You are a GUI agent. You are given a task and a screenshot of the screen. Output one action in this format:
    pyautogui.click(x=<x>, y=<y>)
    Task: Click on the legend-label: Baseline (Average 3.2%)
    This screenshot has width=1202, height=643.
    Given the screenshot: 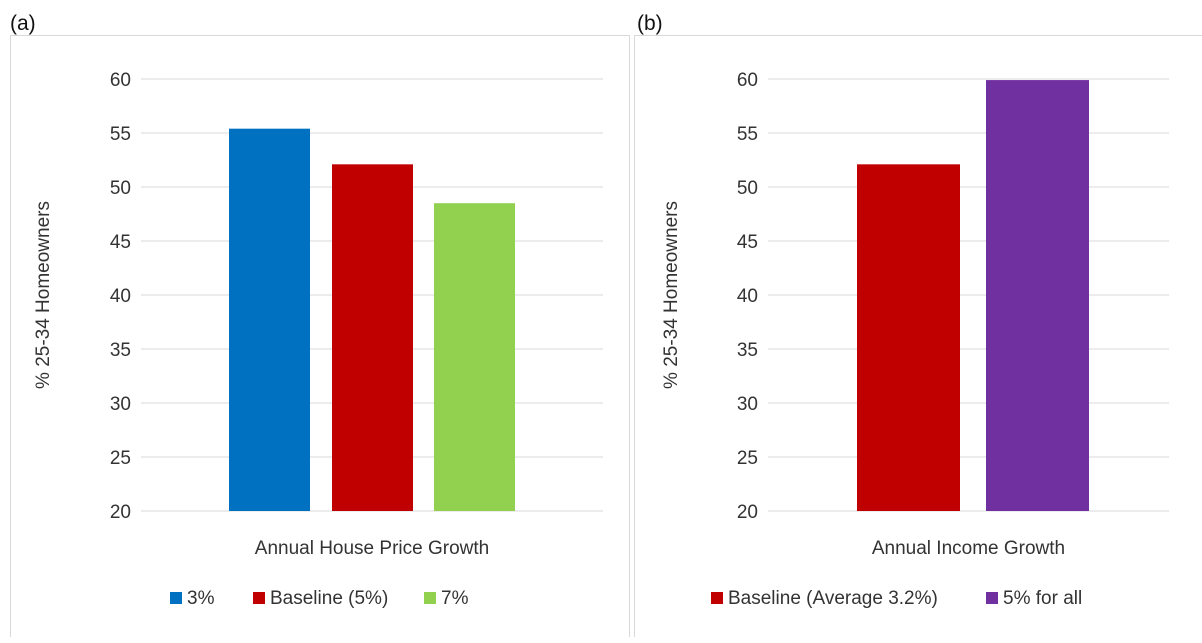 What is the action you would take?
    pyautogui.click(x=833, y=598)
    